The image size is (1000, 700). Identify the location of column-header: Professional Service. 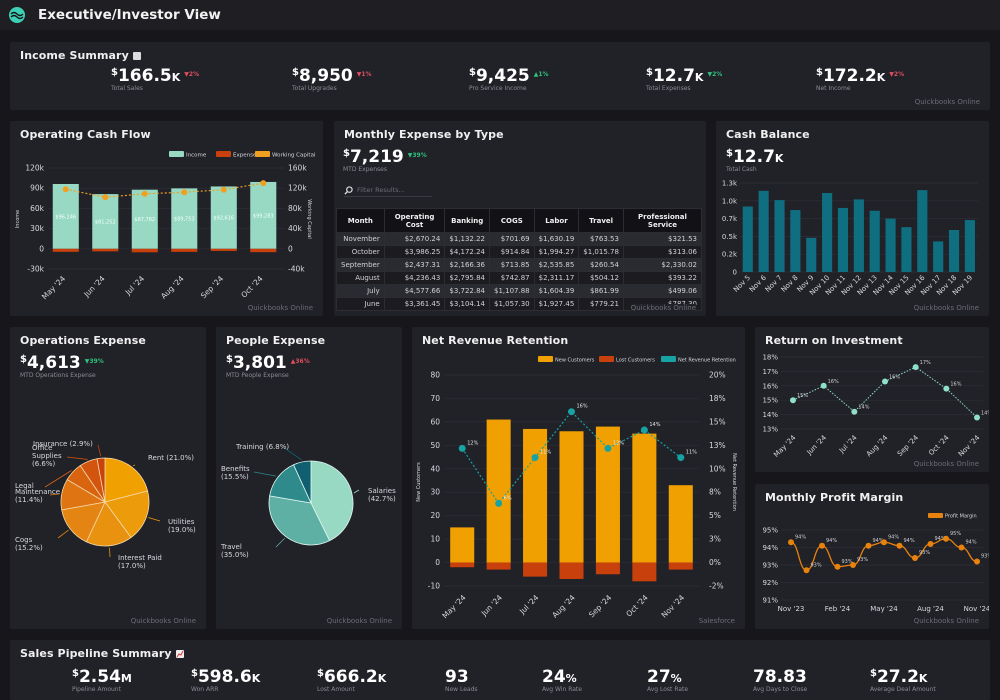
(662, 220).